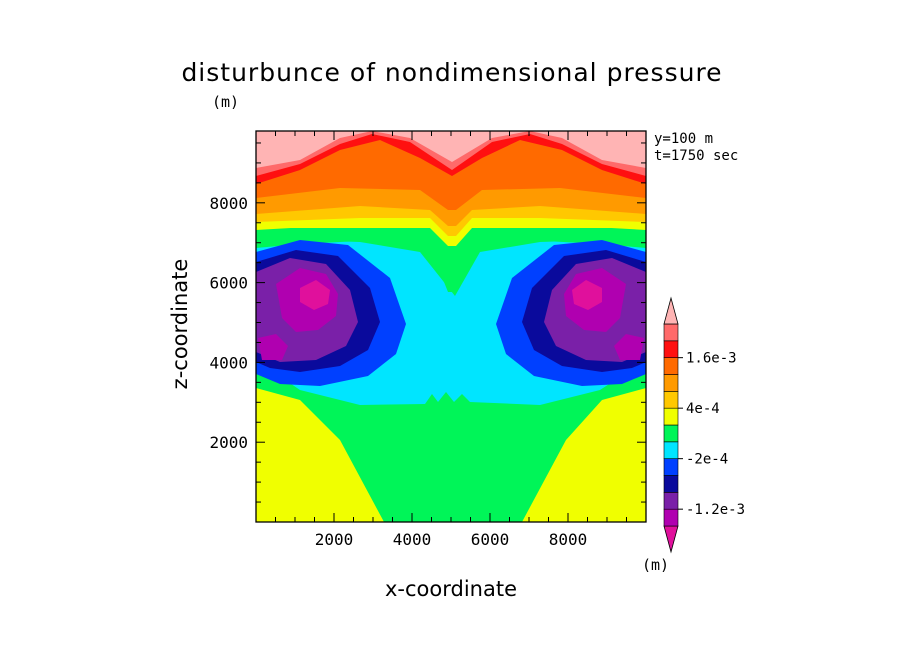 Image resolution: width=904 pixels, height=654 pixels. I want to click on colorbar: 1.6e-3 4e-4 -2e-4 -1.2e-3, so click(704, 425).